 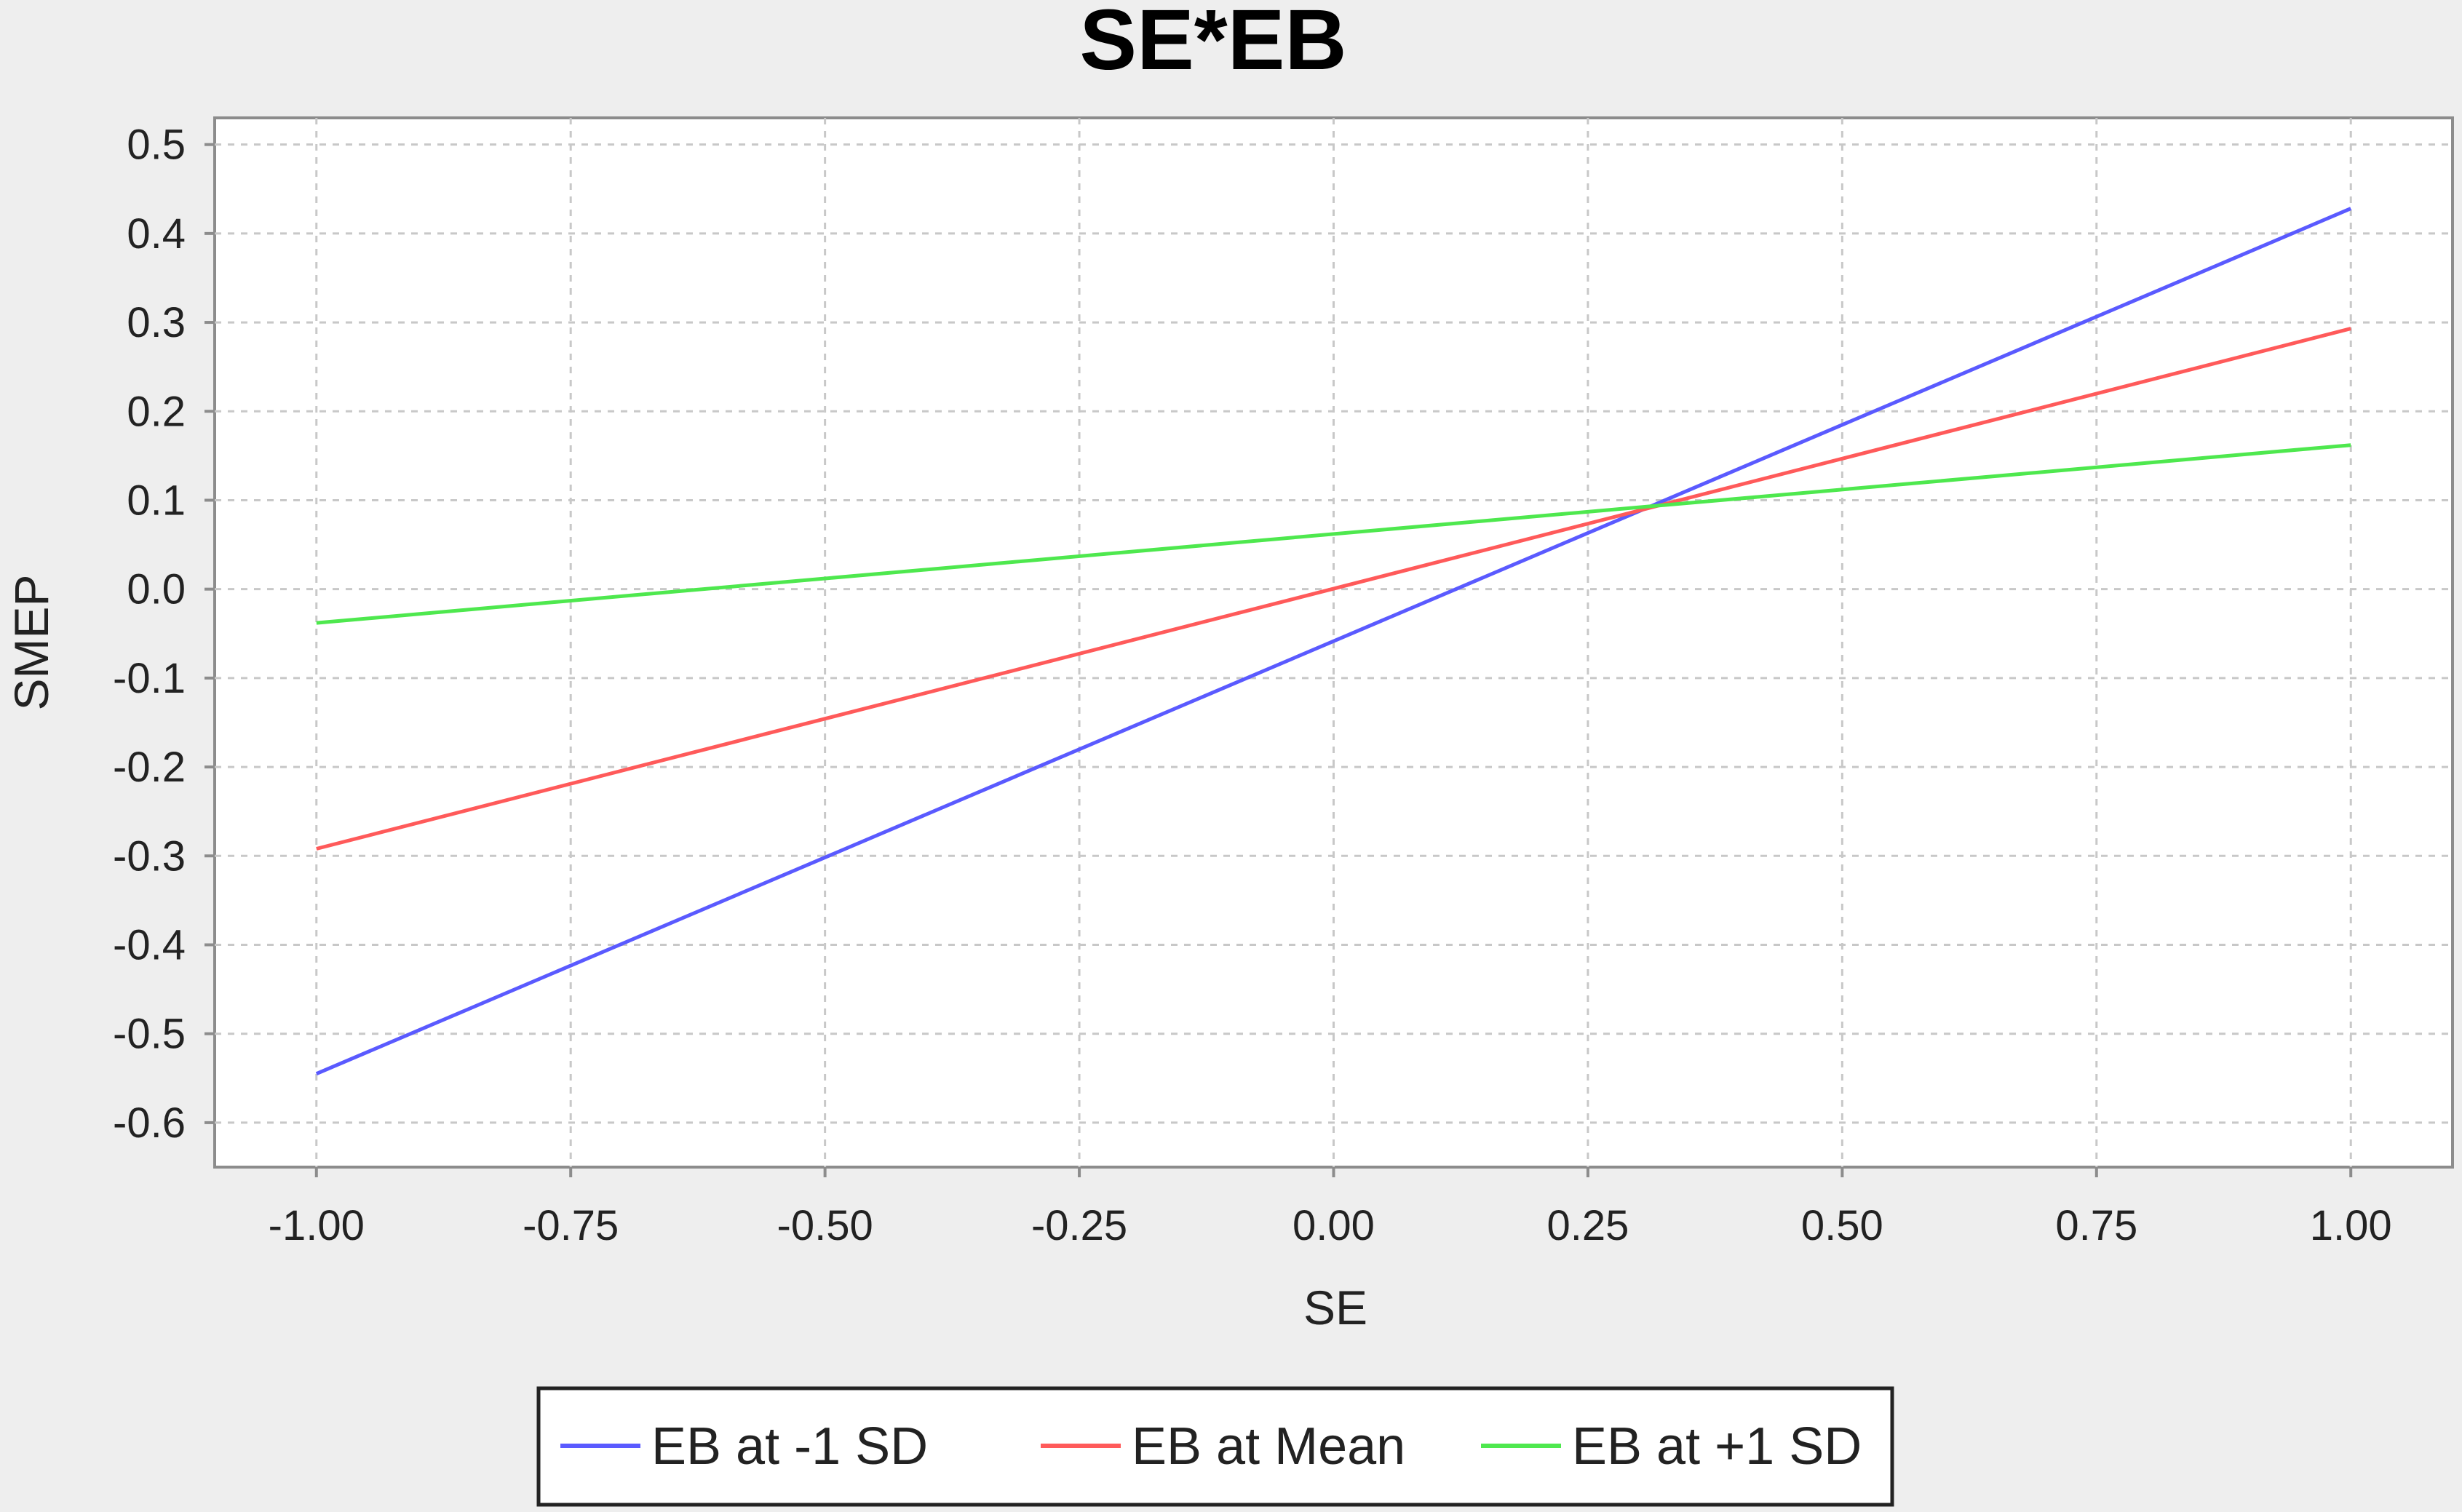 I want to click on x-tick-label: 0.00, so click(x=1333, y=1226).